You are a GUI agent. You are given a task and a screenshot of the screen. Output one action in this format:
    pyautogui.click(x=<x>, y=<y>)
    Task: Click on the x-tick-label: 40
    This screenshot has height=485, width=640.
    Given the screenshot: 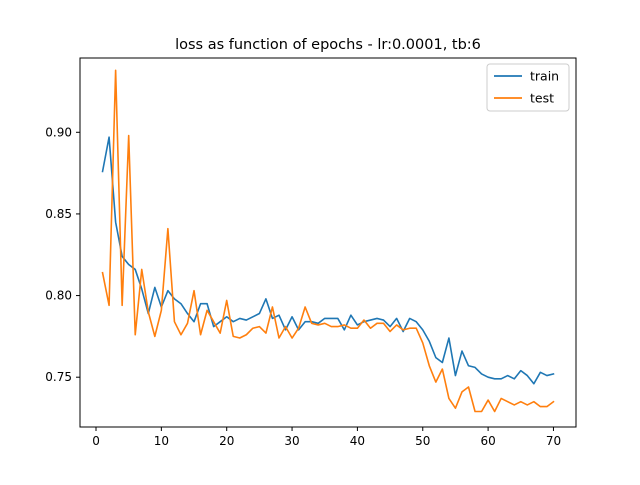 What is the action you would take?
    pyautogui.click(x=357, y=441)
    